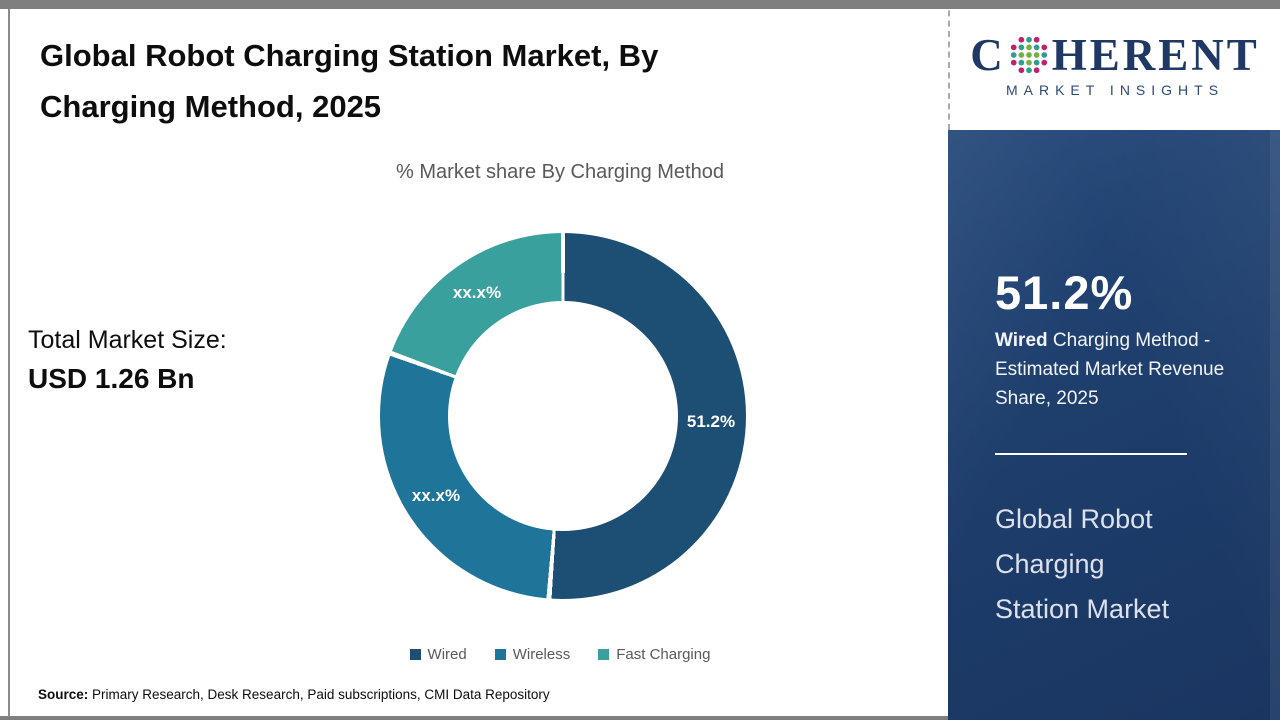 The image size is (1280, 720). Describe the element at coordinates (640, 4) in the screenshot. I see `top-border-bar` at that location.